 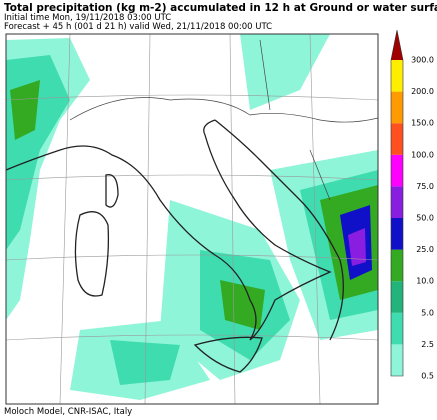 I want to click on colorbar-extension, so click(x=397, y=45).